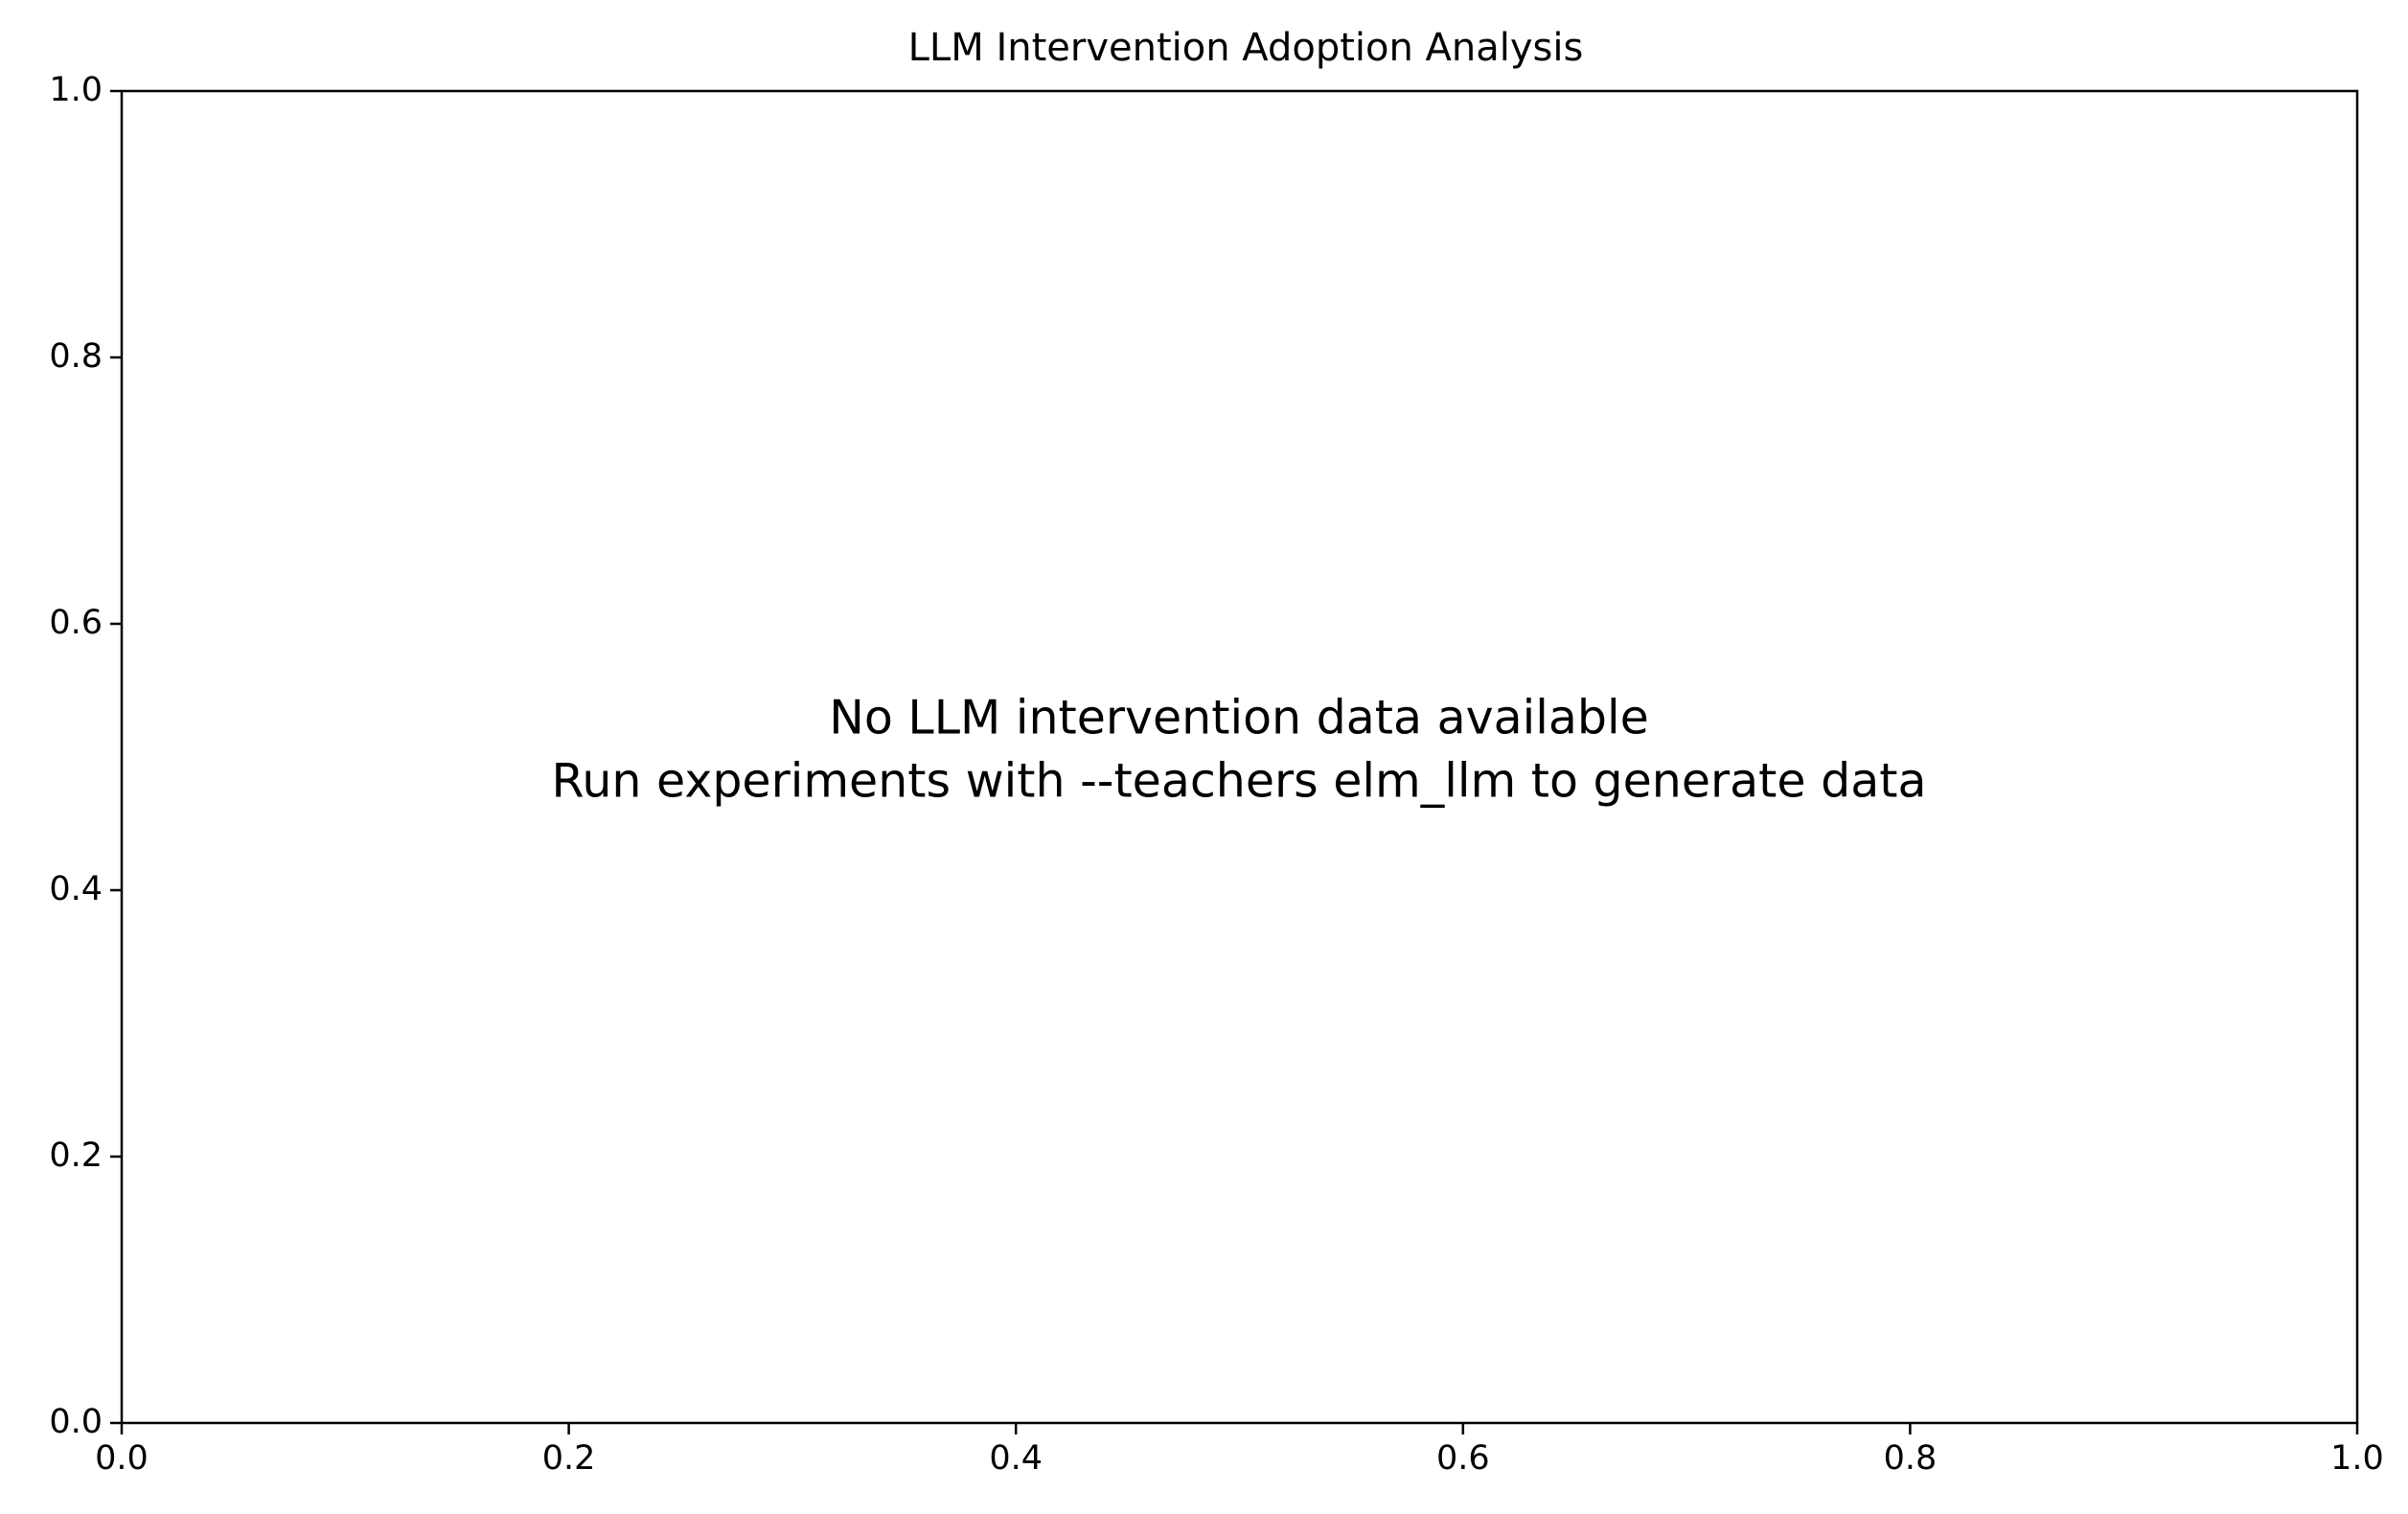  Describe the element at coordinates (1016, 1459) in the screenshot. I see `x-tick-label: 0.4` at that location.